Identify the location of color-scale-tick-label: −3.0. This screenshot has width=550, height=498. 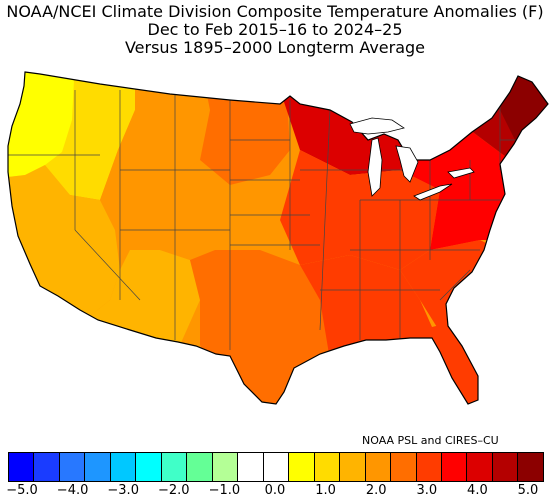
(123, 490).